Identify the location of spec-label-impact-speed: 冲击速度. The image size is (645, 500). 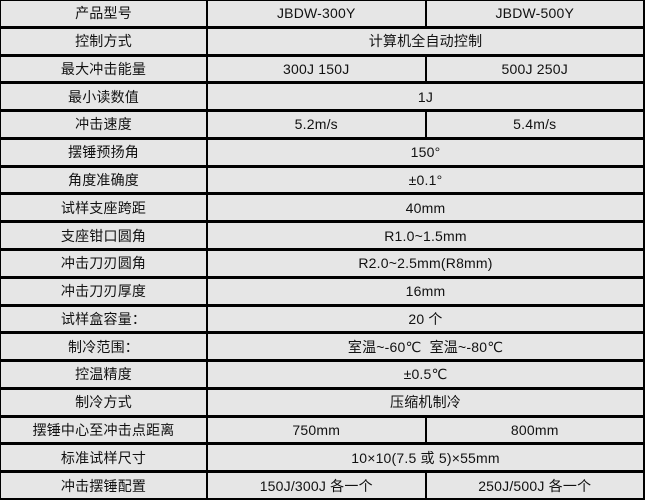
(103, 124).